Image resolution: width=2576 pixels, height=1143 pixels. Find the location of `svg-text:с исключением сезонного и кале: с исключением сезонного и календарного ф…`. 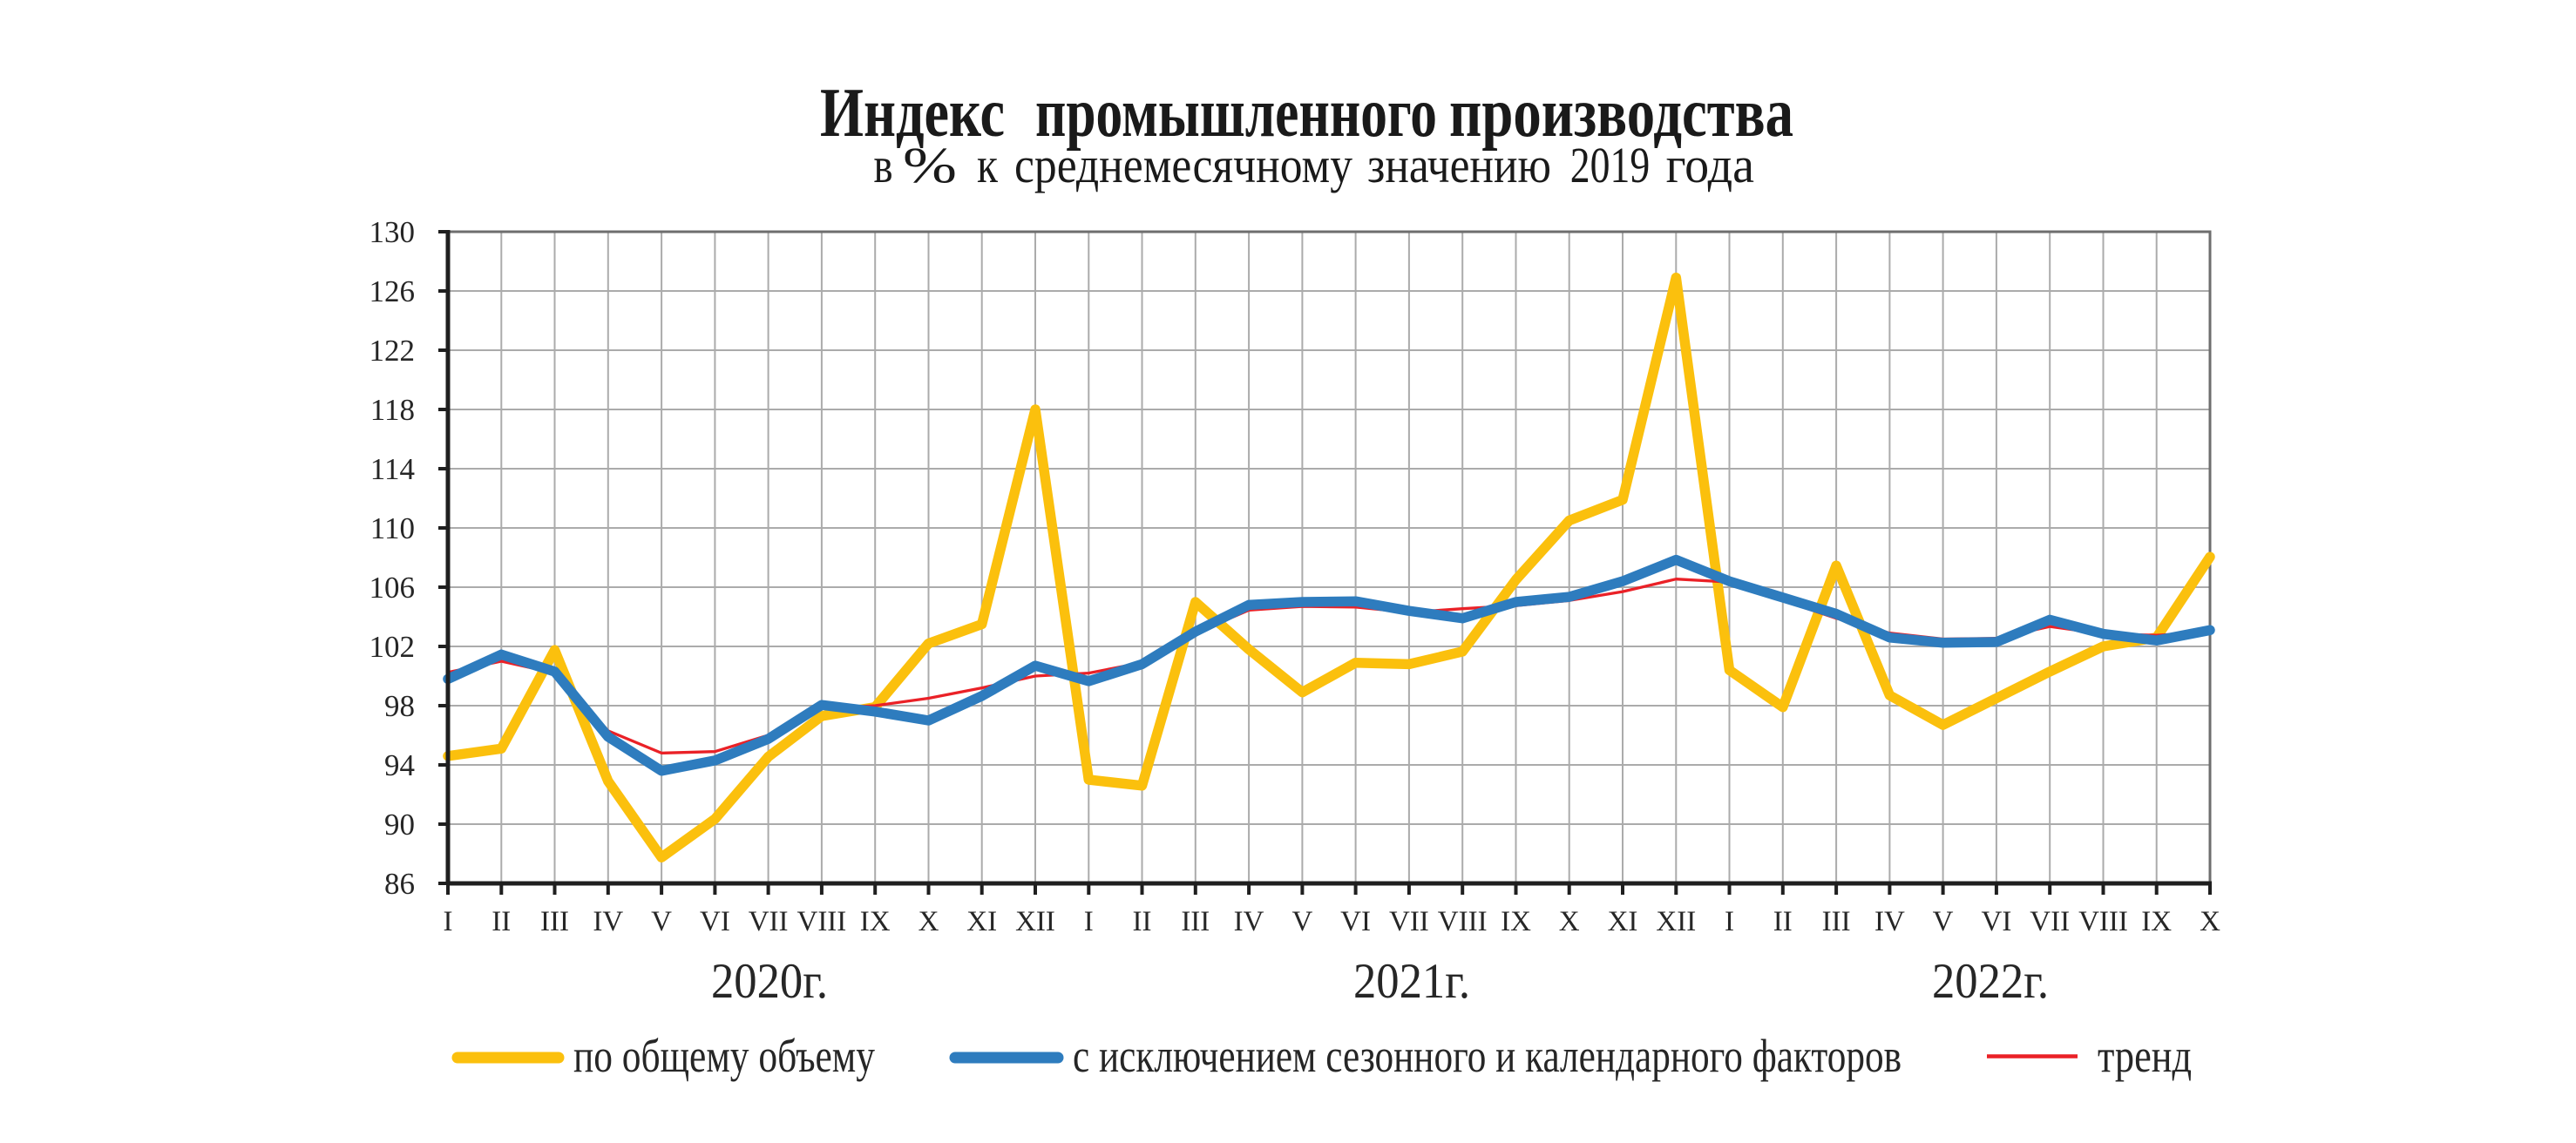

svg-text:с исключением сезонного и кале: с исключением сезонного и календарного ф… is located at coordinates (1487, 1056).